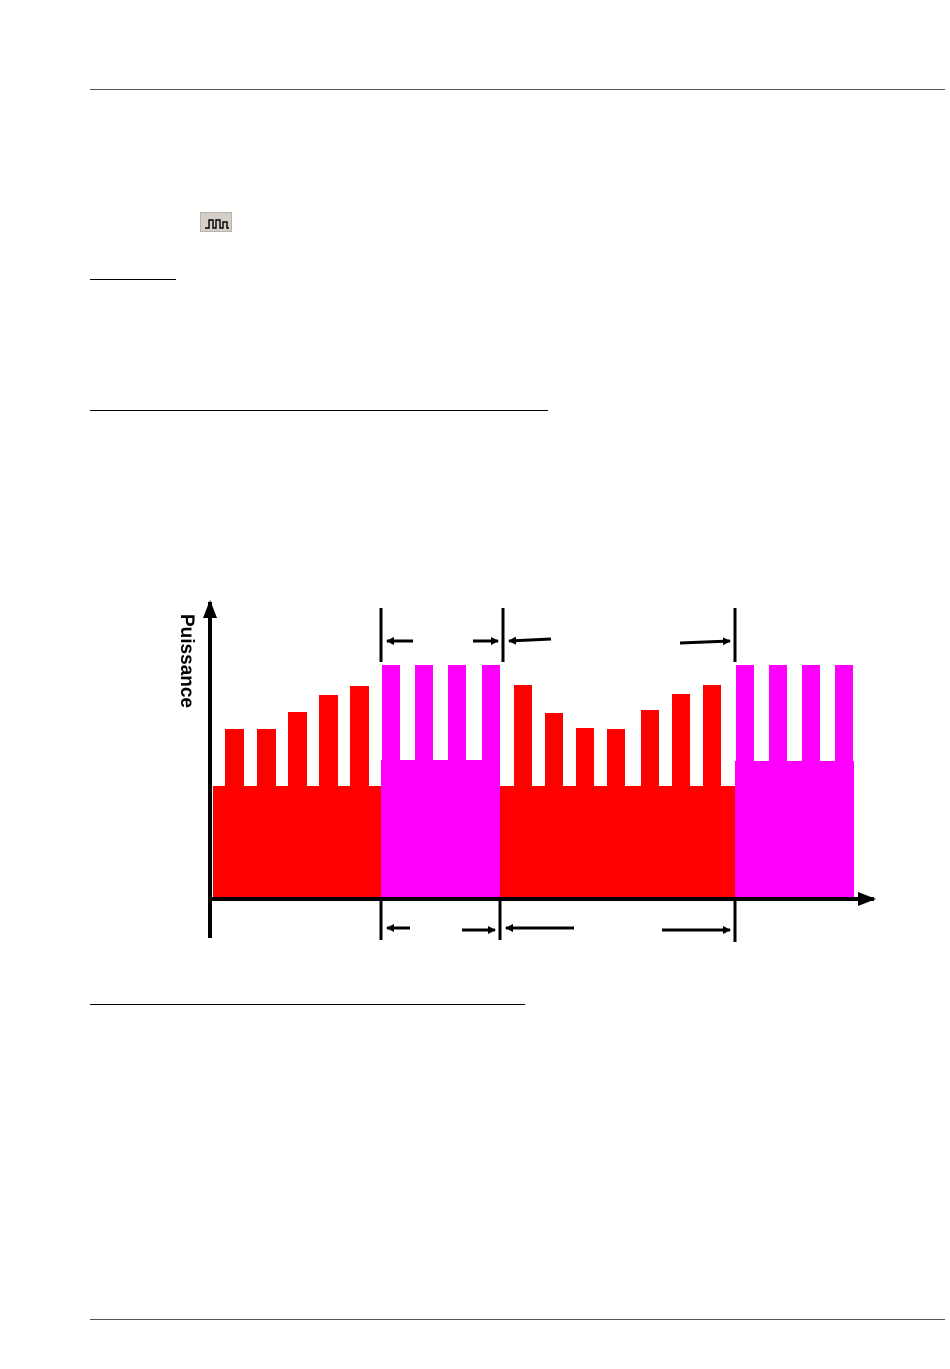 The image size is (950, 1369). What do you see at coordinates (186, 661) in the screenshot?
I see `y-axis-label: Puissance` at bounding box center [186, 661].